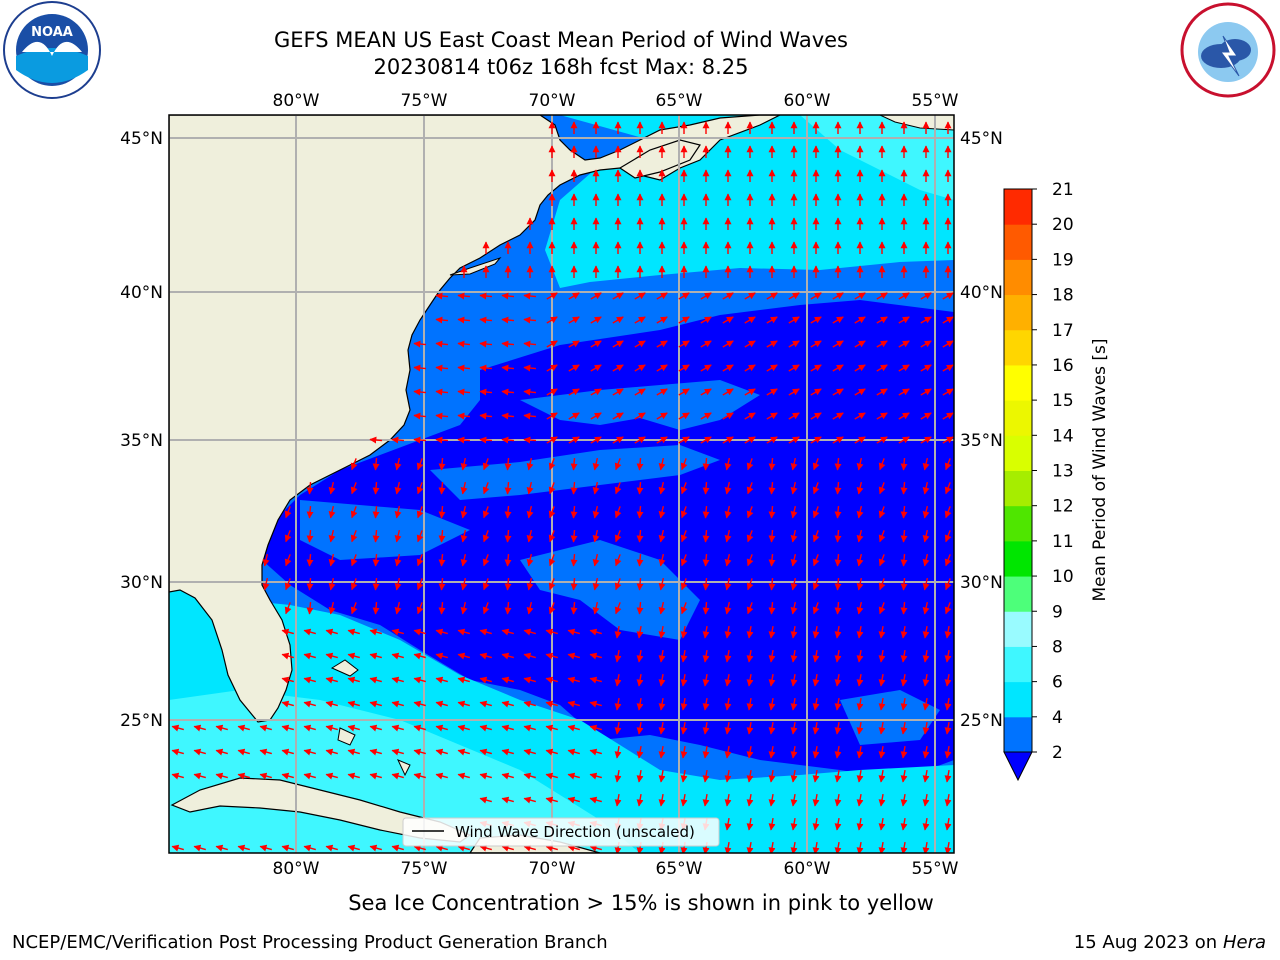 The height and width of the screenshot is (960, 1280). Describe the element at coordinates (424, 101) in the screenshot. I see `lon-label-top: 75°W` at that location.